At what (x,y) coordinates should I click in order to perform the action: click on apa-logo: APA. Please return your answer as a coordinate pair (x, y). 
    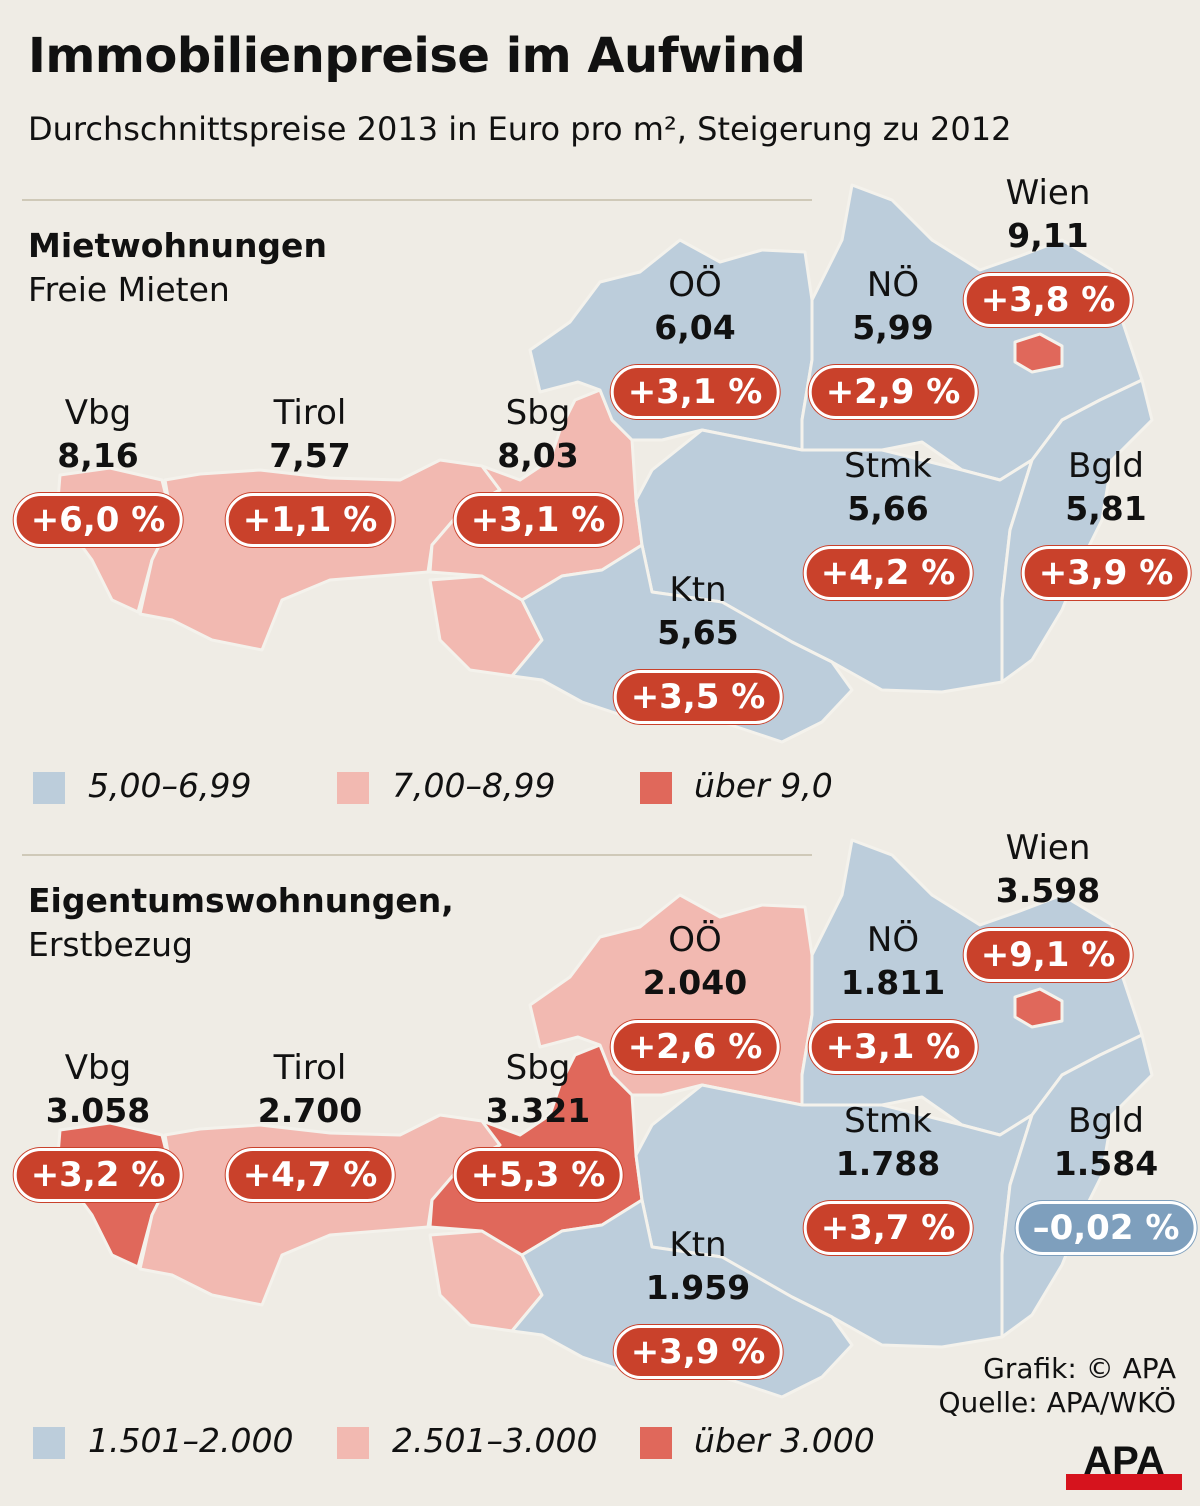
    Looking at the image, I should click on (1124, 1465).